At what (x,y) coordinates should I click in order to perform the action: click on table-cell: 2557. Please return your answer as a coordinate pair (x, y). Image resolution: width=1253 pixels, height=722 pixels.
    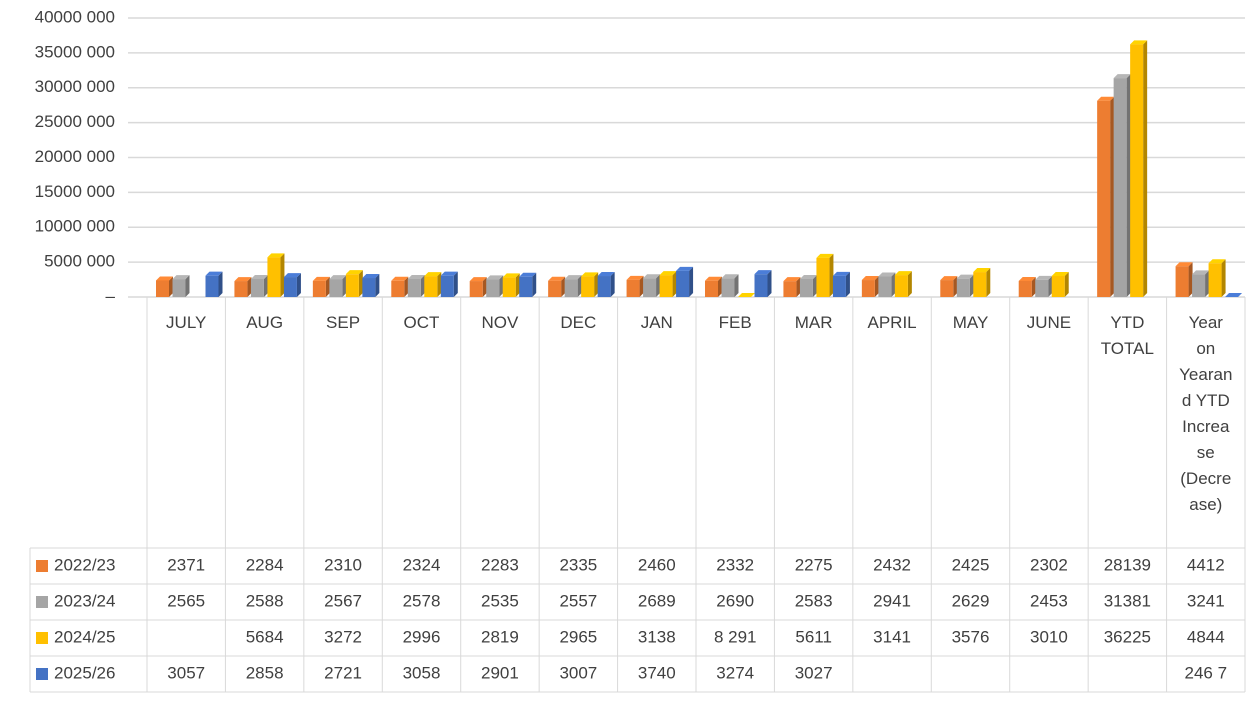
    Looking at the image, I should click on (578, 600).